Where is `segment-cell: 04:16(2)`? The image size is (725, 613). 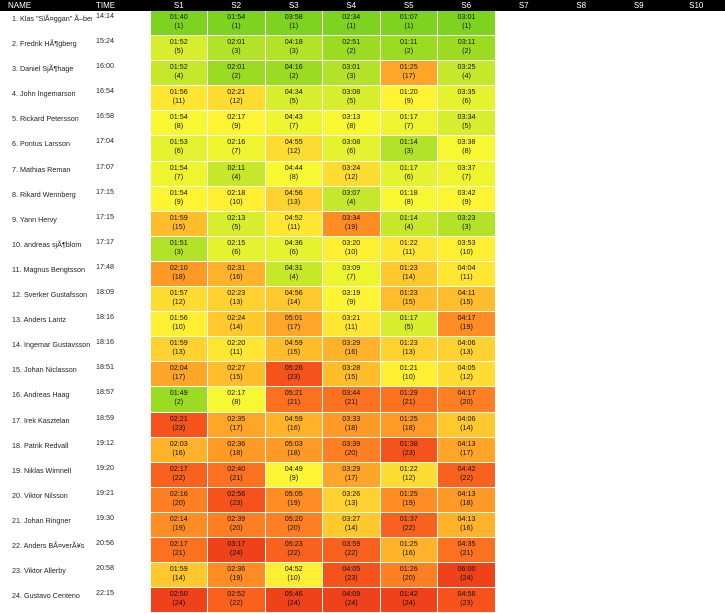
segment-cell: 04:16(2) is located at coordinates (294, 73).